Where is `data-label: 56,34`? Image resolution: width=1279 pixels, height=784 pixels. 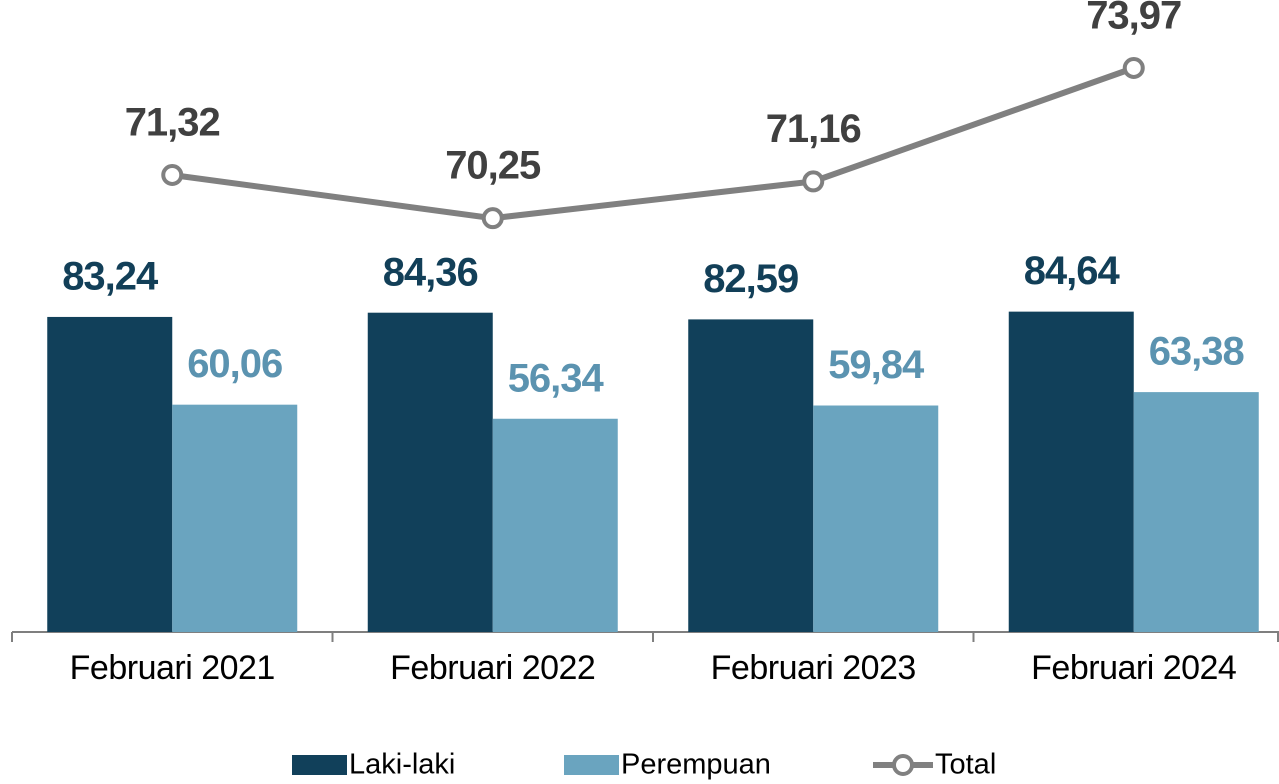 data-label: 56,34 is located at coordinates (556, 378).